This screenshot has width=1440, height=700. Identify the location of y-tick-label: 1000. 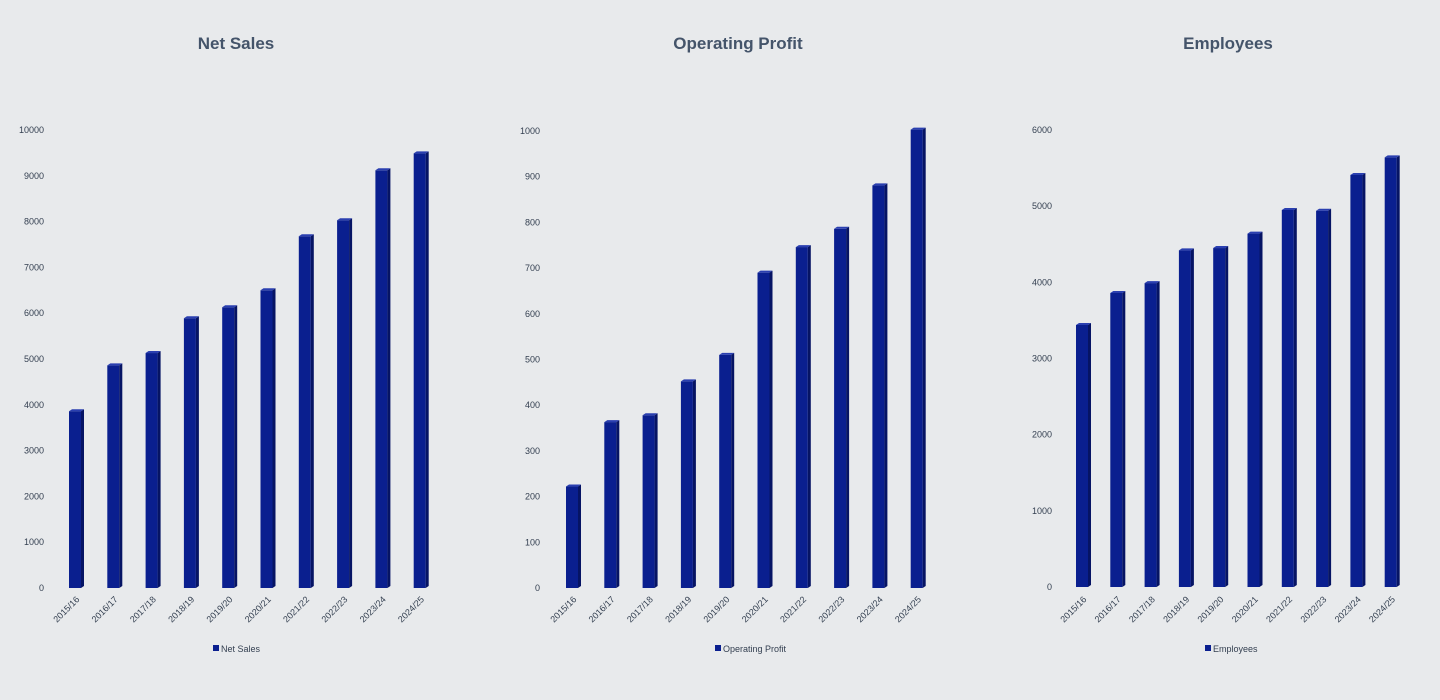
(530, 131).